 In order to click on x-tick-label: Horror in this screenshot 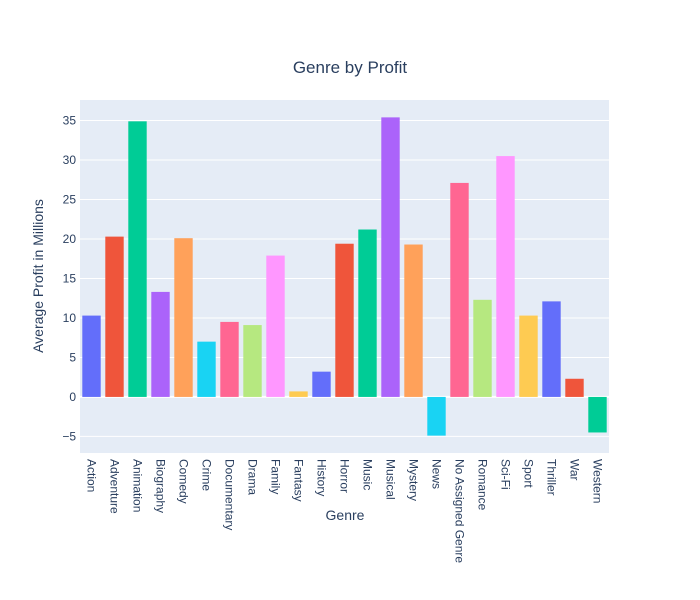, I will do `click(345, 476)`.